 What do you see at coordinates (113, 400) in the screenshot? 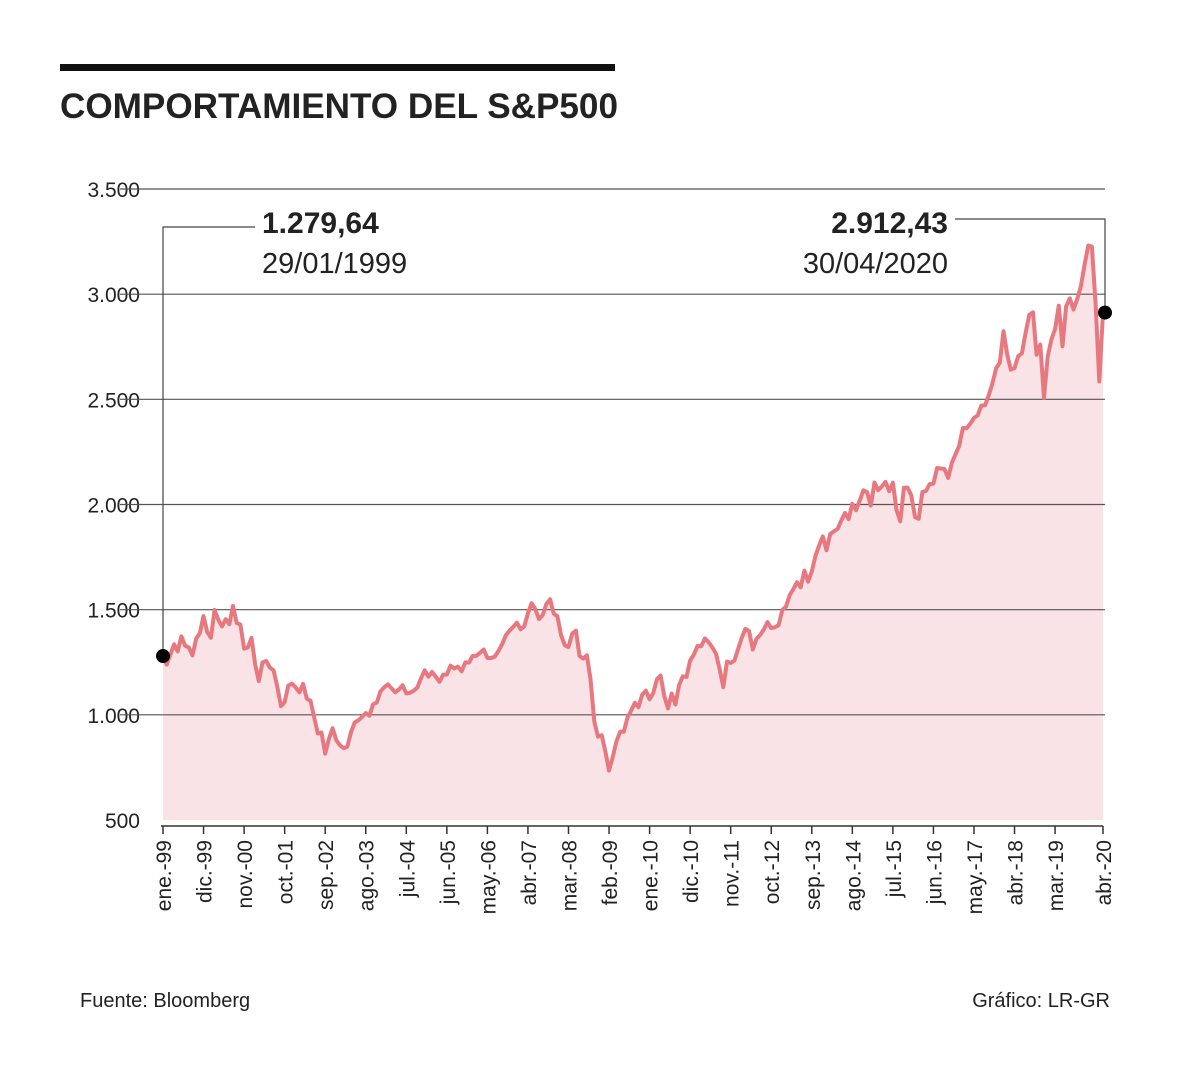
I see `y-tick-label: 2.500` at bounding box center [113, 400].